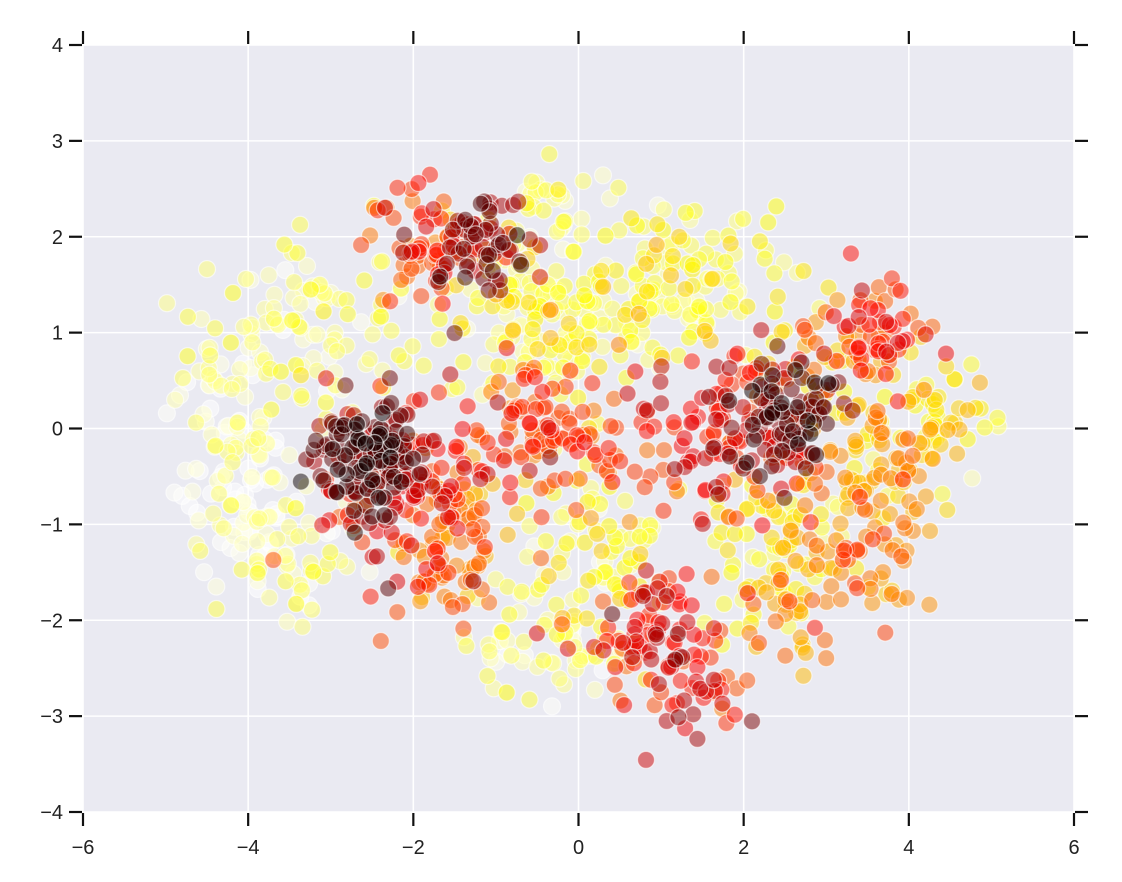  What do you see at coordinates (908, 848) in the screenshot?
I see `x-tick-label: 4` at bounding box center [908, 848].